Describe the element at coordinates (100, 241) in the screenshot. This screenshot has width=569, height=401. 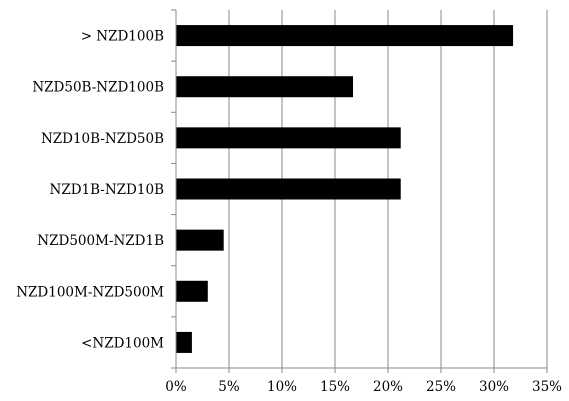
I see `category-label: NZD500M-NZD1B` at that location.